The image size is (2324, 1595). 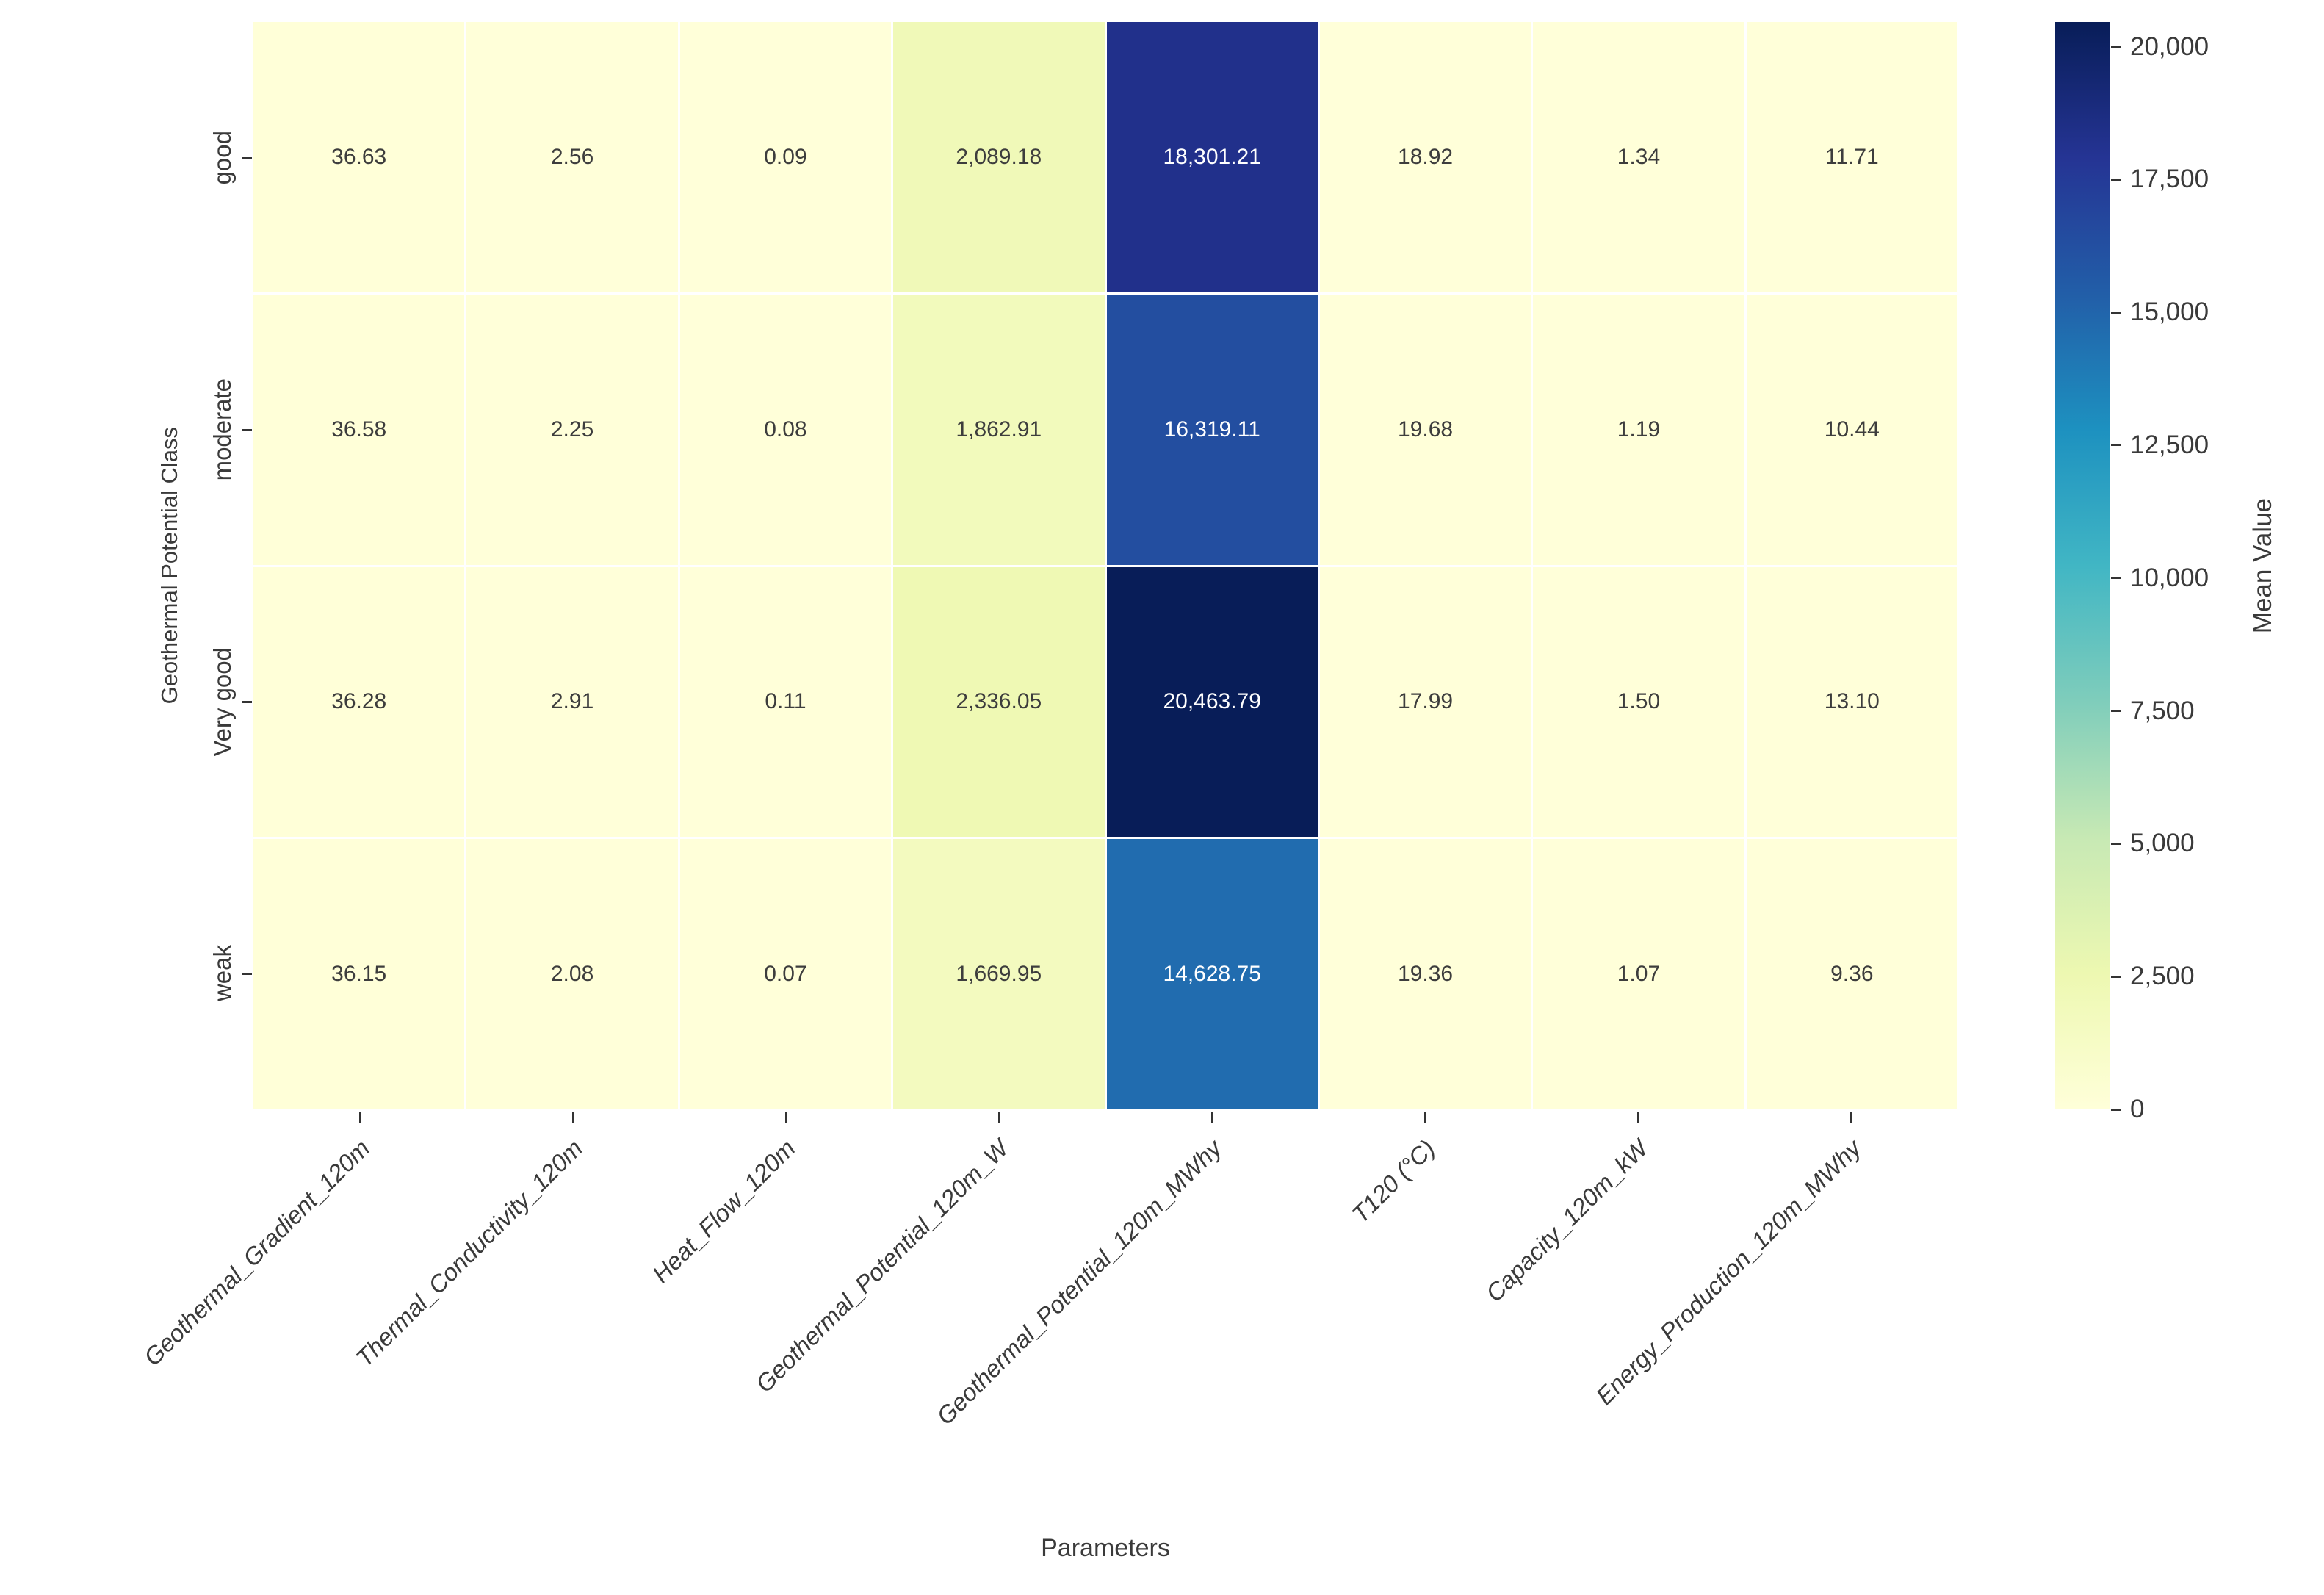 I want to click on heatmap-cell: 19.68, so click(x=1425, y=430).